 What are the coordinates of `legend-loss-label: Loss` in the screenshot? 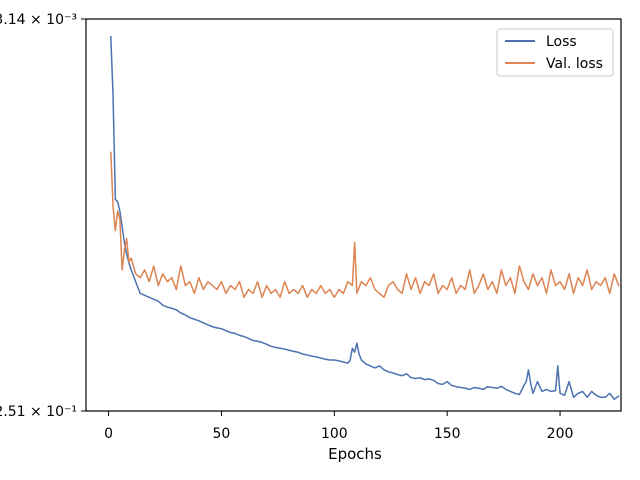 It's located at (561, 42).